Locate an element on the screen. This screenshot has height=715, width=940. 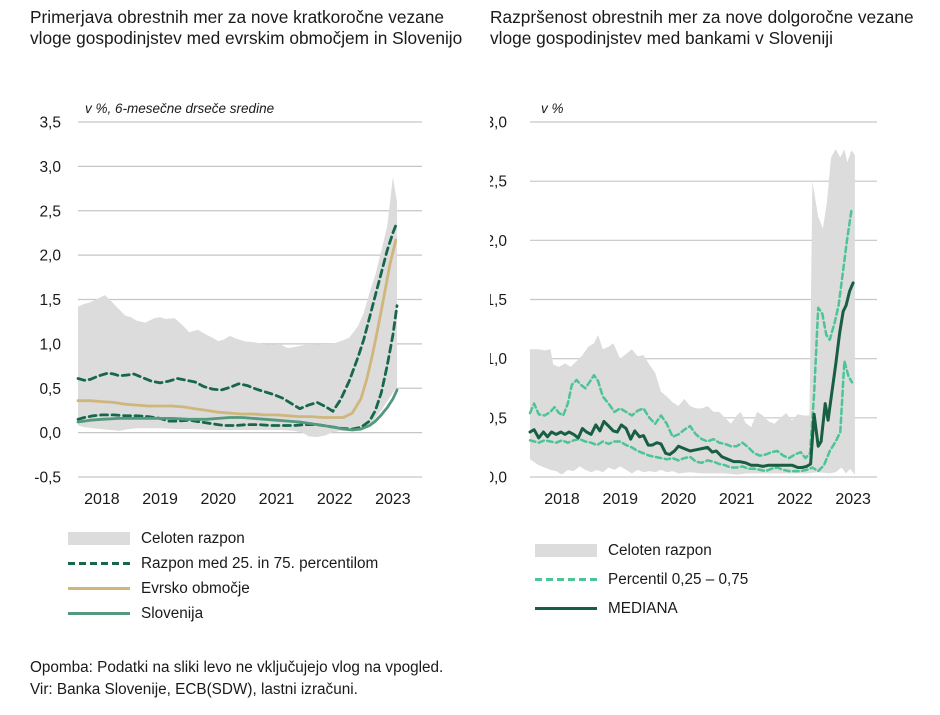
legend-label: Razpon med 25. in 75. percentilom is located at coordinates (260, 563).